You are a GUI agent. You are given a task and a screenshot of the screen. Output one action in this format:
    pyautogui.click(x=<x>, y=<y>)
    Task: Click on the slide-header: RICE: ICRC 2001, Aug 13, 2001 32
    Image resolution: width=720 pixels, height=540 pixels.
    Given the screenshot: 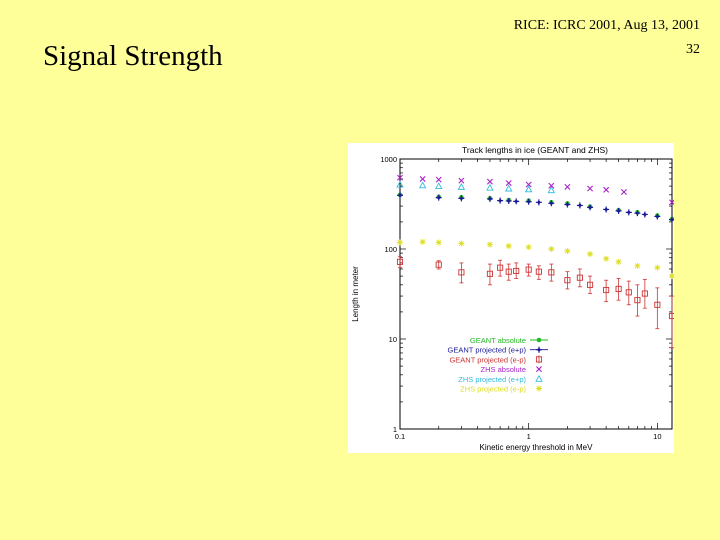 What is the action you would take?
    pyautogui.click(x=607, y=38)
    